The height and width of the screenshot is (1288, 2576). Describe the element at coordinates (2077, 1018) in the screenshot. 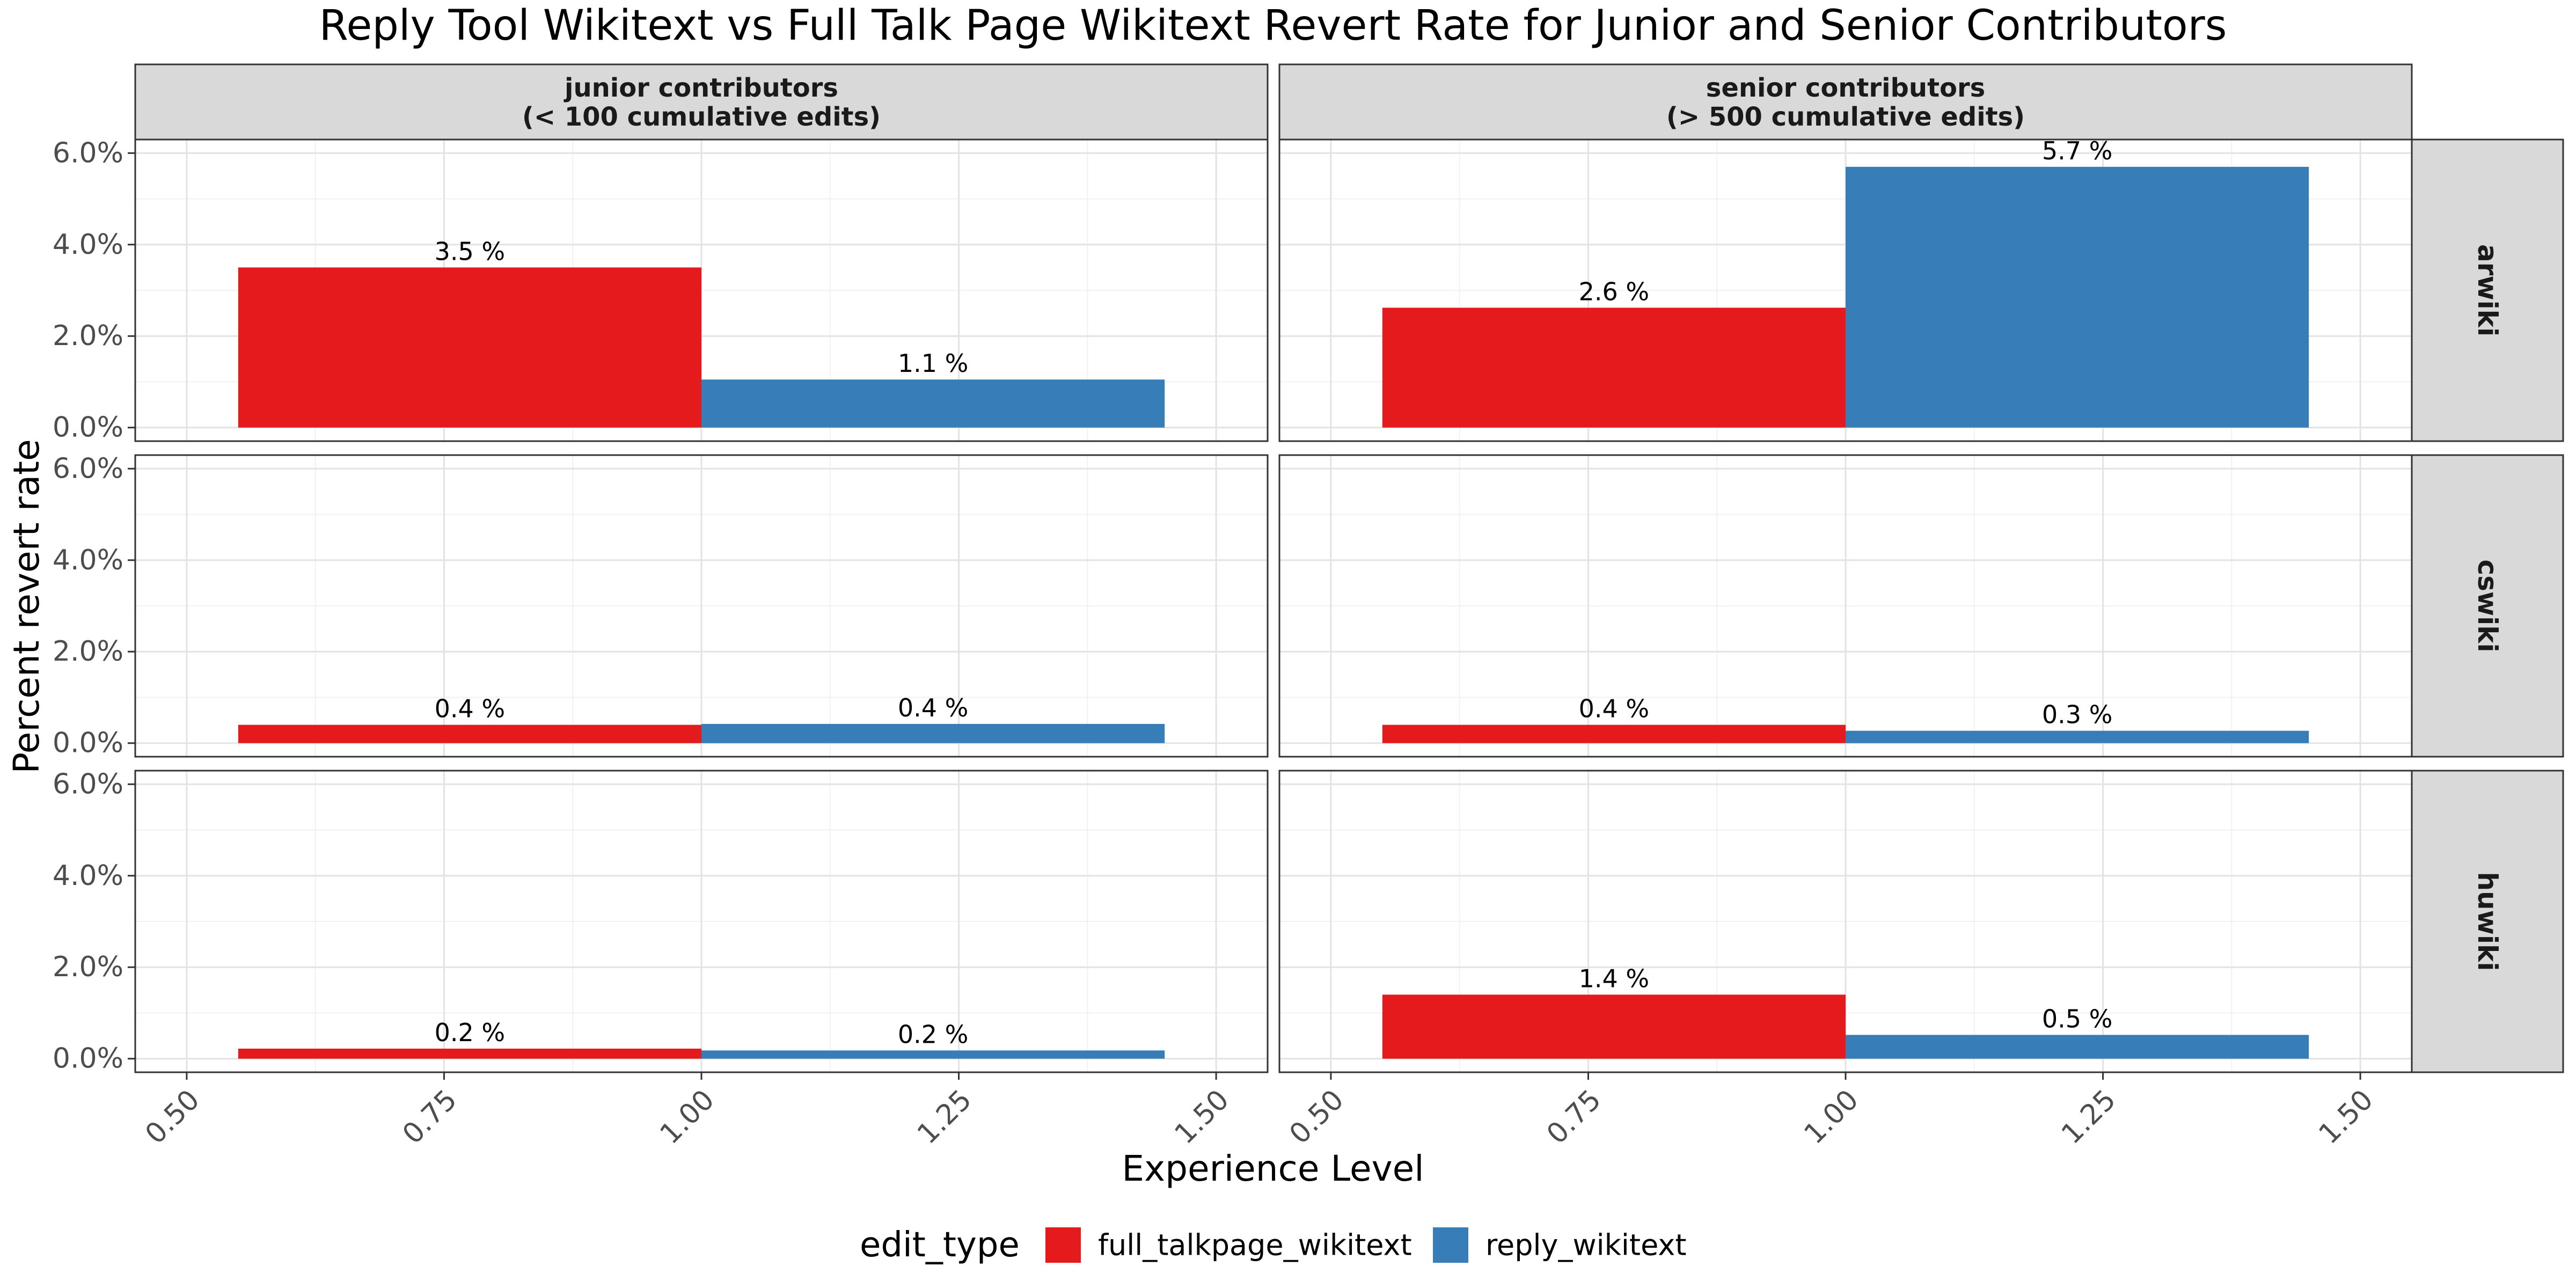

I see `bar-label: 0.5 %` at that location.